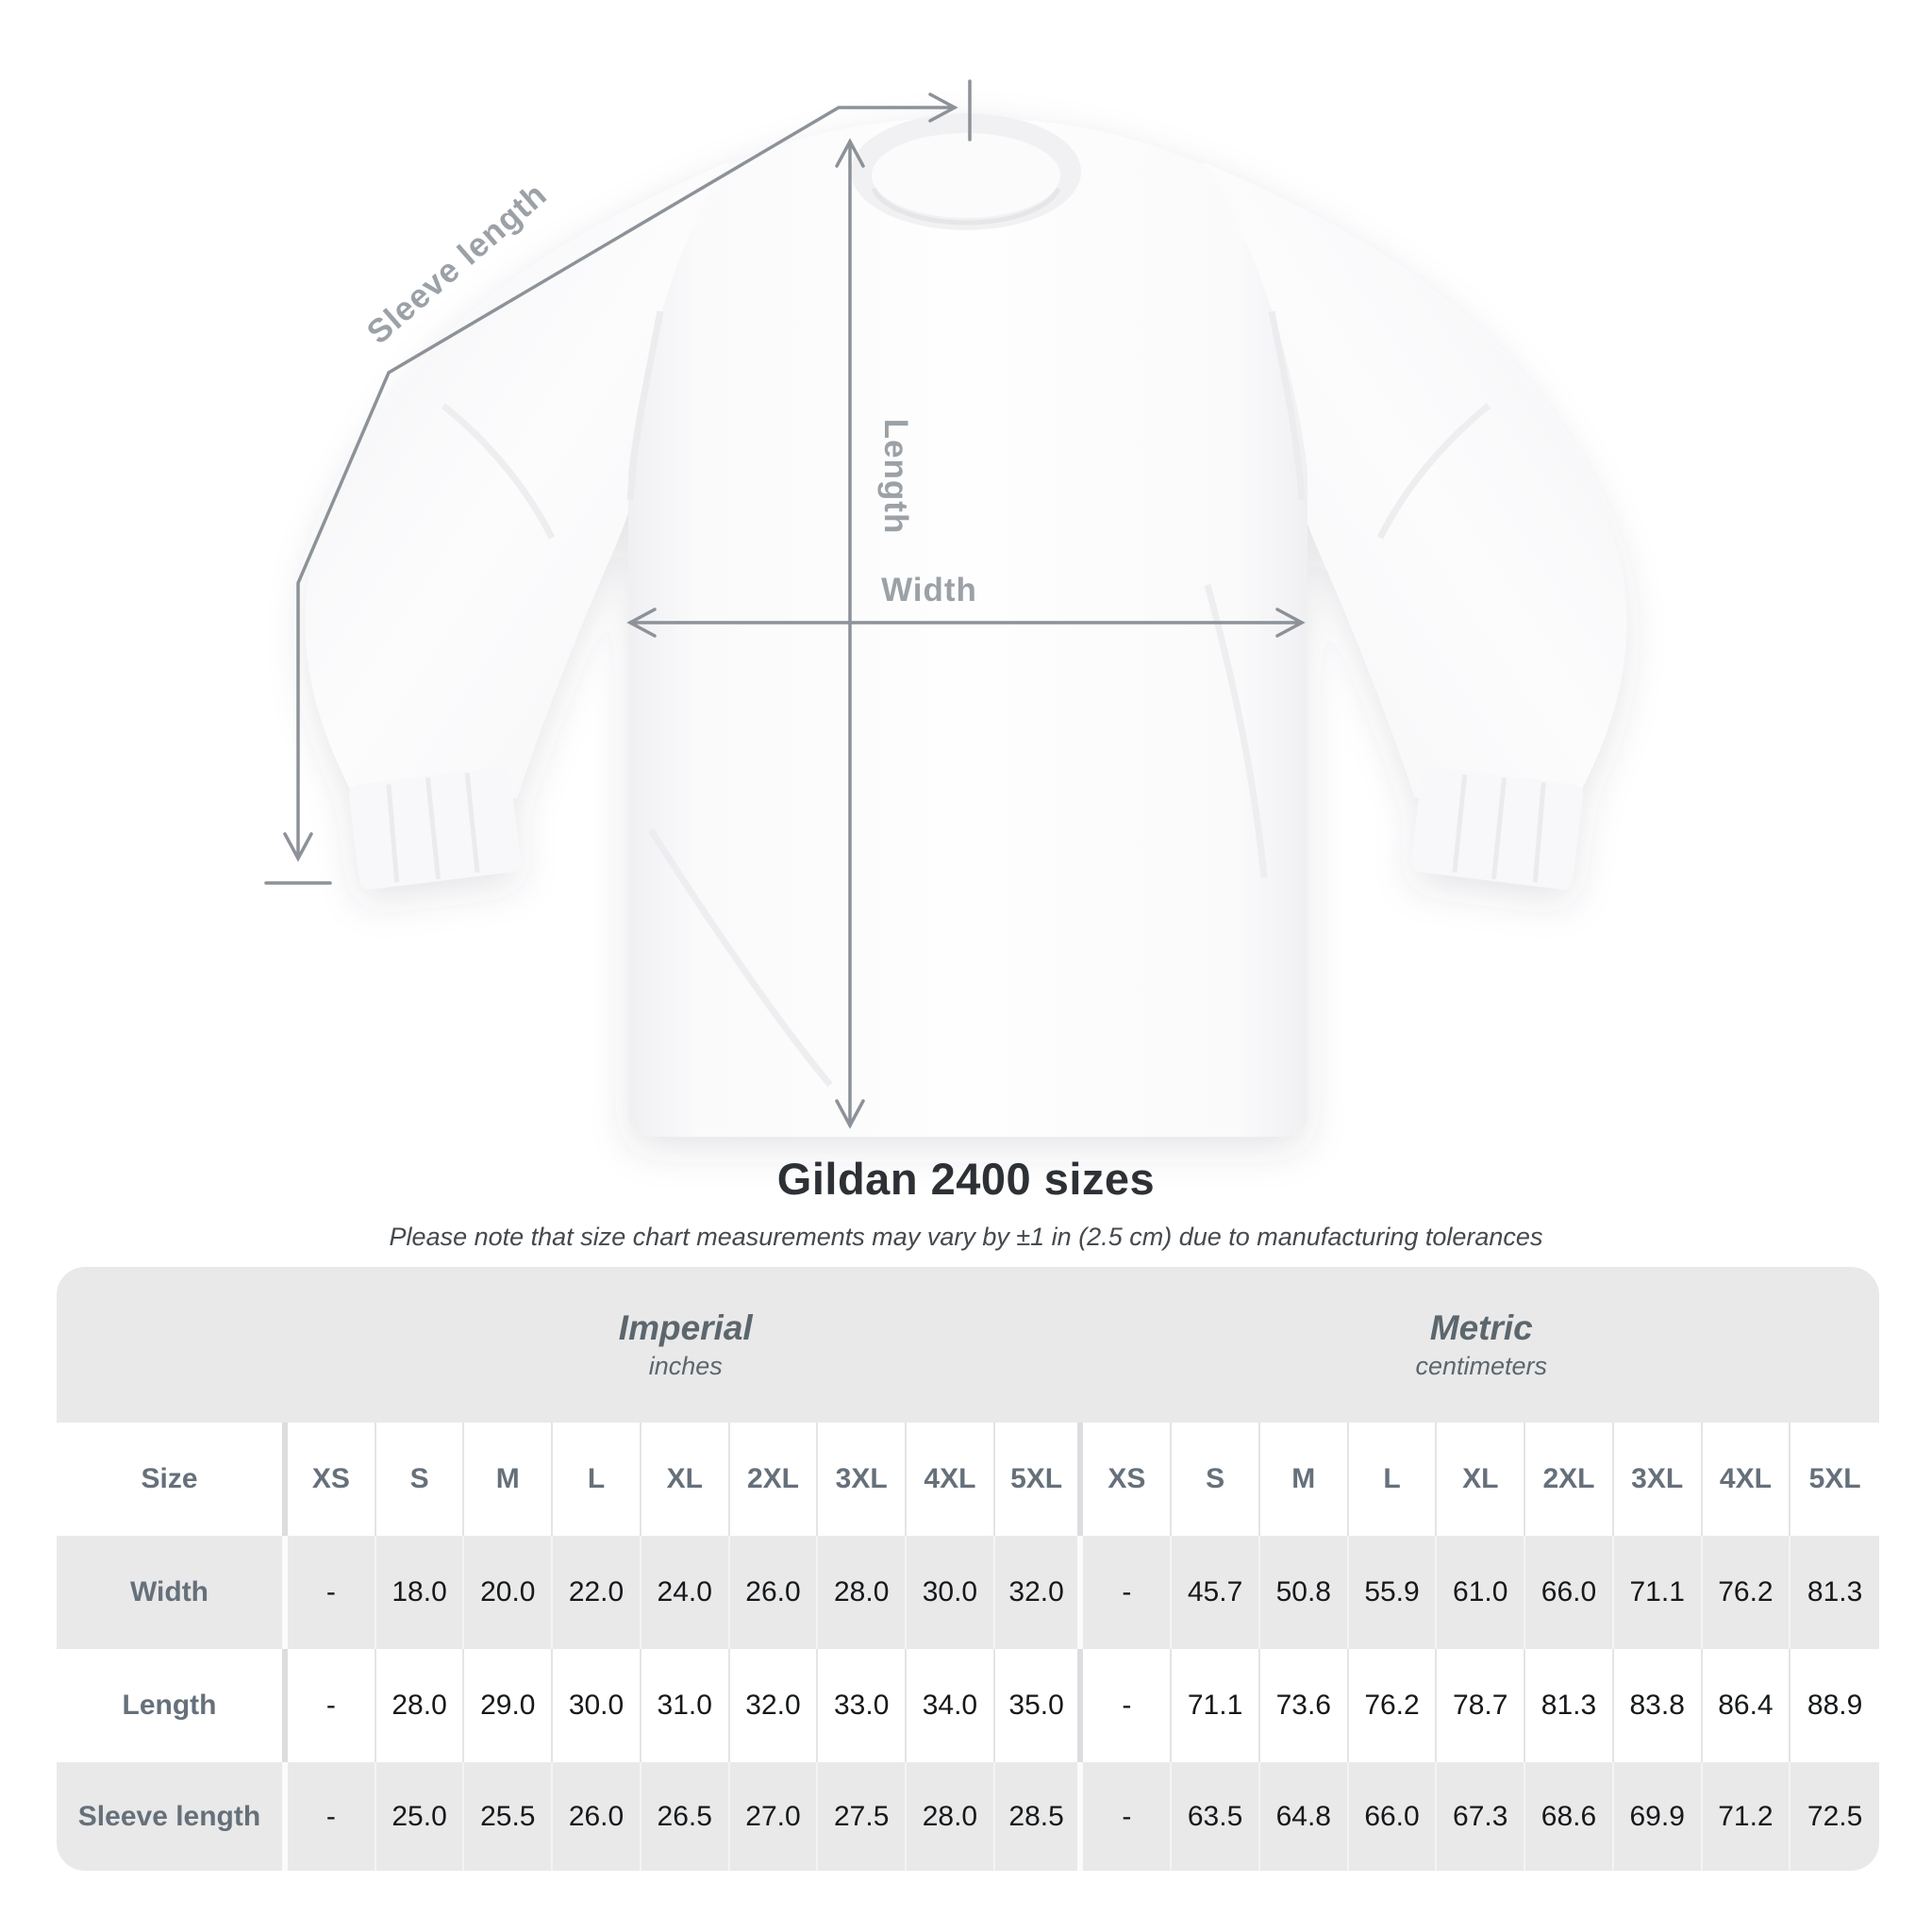 This screenshot has width=1932, height=1932. What do you see at coordinates (1481, 1593) in the screenshot?
I see `value-cell: 61.0` at bounding box center [1481, 1593].